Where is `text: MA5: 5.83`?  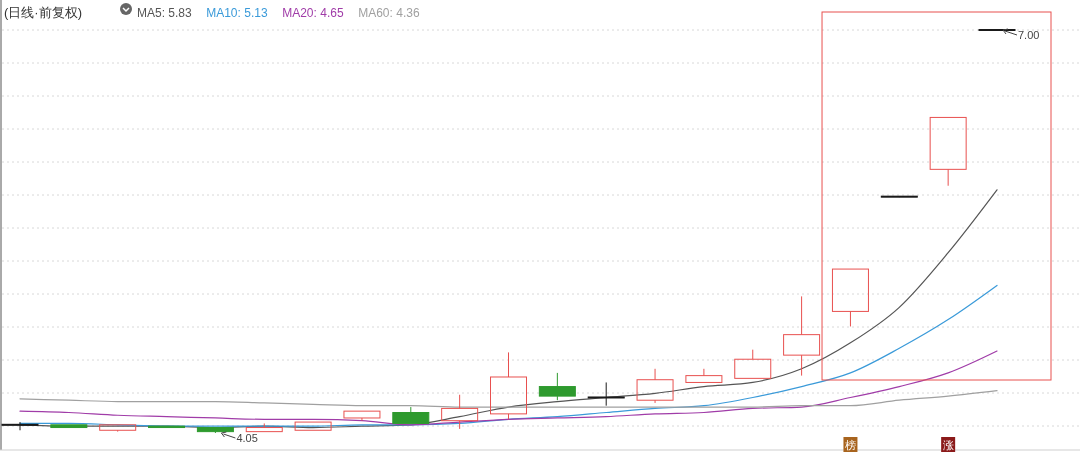
text: MA5: 5.83 is located at coordinates (165, 13).